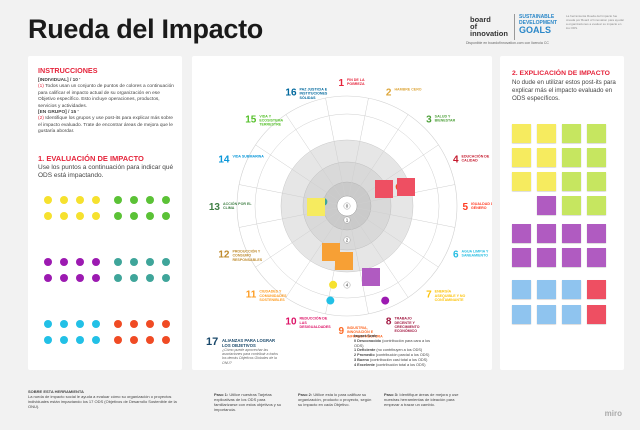 The height and width of the screenshot is (430, 640). Describe the element at coordinates (247, 260) in the screenshot. I see `sdg-label: RESPONSABLES` at that location.